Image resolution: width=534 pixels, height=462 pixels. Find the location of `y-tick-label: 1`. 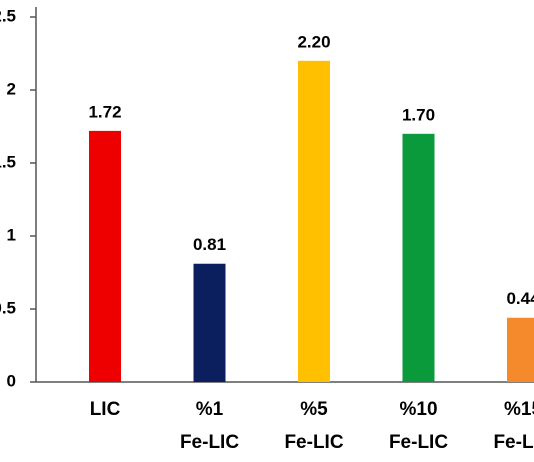

y-tick-label: 1 is located at coordinates (11, 234).